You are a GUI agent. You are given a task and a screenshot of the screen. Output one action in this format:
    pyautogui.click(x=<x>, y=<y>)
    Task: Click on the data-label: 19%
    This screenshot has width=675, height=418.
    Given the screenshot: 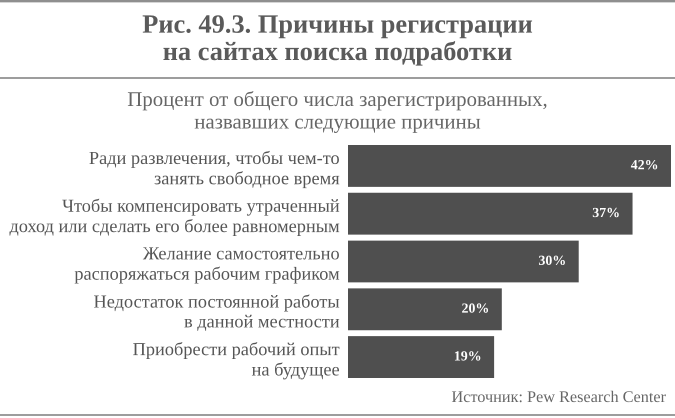 What is the action you would take?
    pyautogui.click(x=467, y=356)
    